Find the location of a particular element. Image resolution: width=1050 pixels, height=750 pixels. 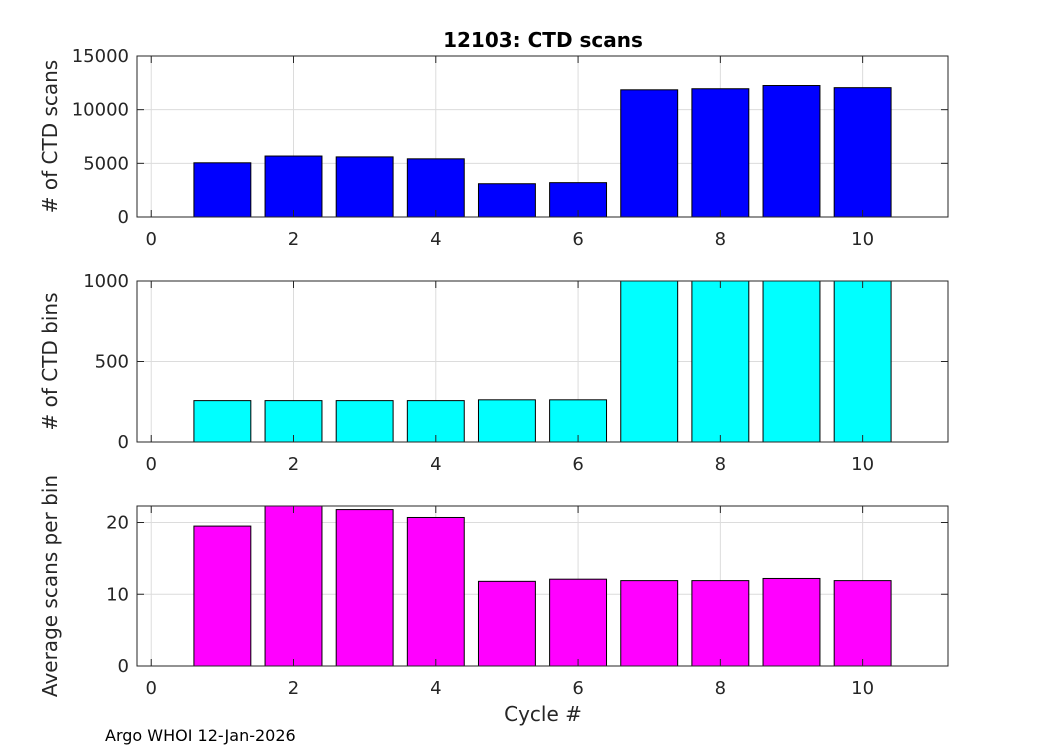

y-tick-label: 10 is located at coordinates (117, 594).